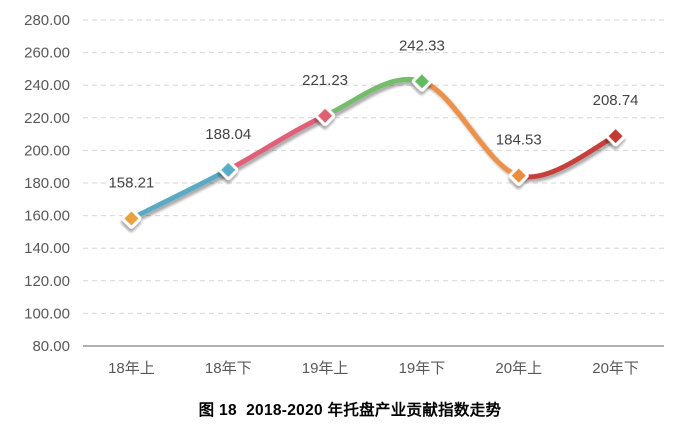 This screenshot has width=700, height=437. Describe the element at coordinates (47, 216) in the screenshot. I see `y-tick-label: 160.00` at that location.